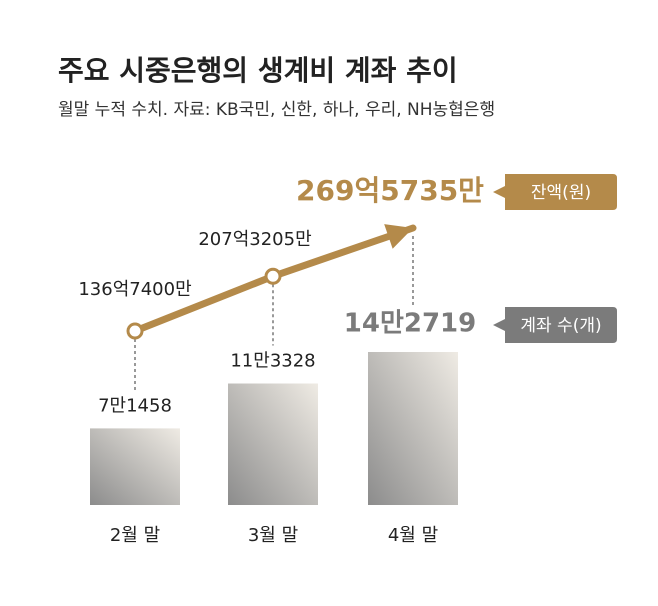  What do you see at coordinates (258, 70) in the screenshot?
I see `chart-title: 주요 시중은행의 생계비 계좌 추이` at bounding box center [258, 70].